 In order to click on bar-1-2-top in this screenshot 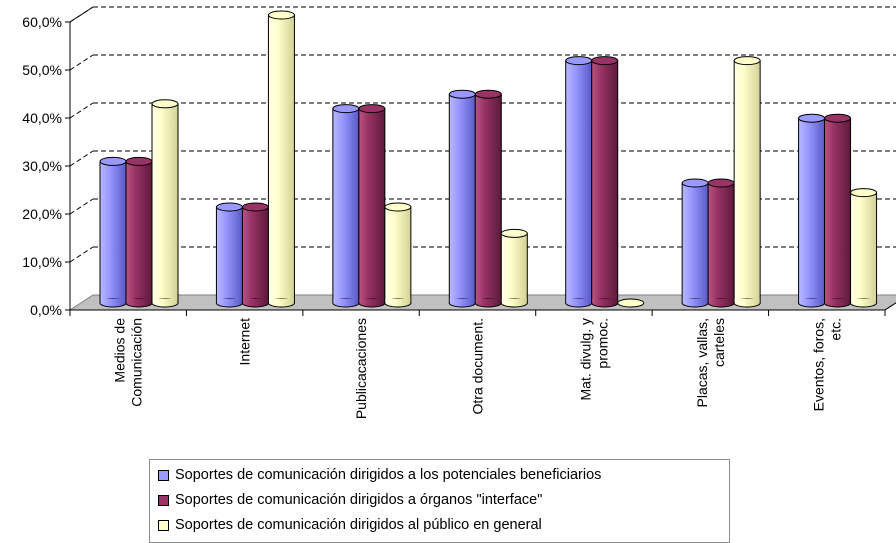, I will do `click(229, 207)`.